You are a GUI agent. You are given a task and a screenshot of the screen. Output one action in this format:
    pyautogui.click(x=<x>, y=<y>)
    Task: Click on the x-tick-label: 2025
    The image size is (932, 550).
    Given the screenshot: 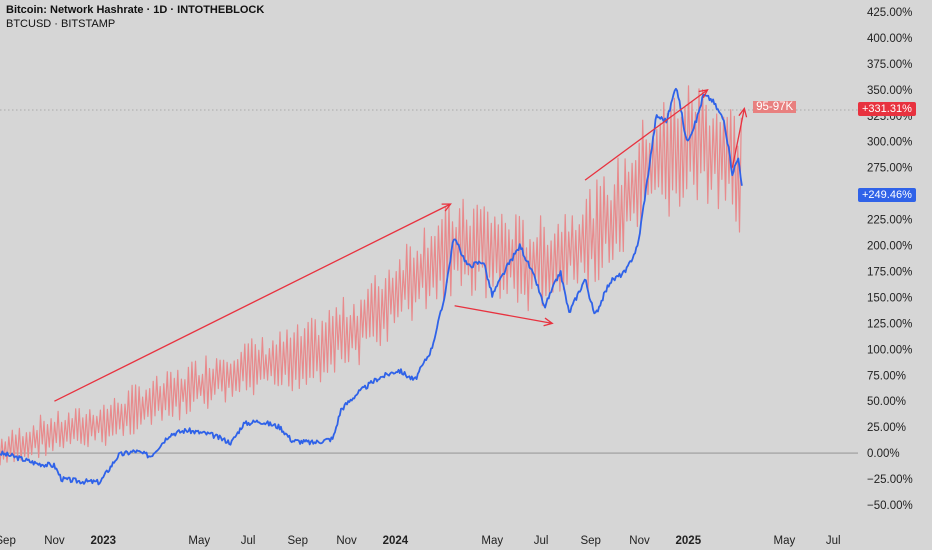 What is the action you would take?
    pyautogui.click(x=689, y=541)
    